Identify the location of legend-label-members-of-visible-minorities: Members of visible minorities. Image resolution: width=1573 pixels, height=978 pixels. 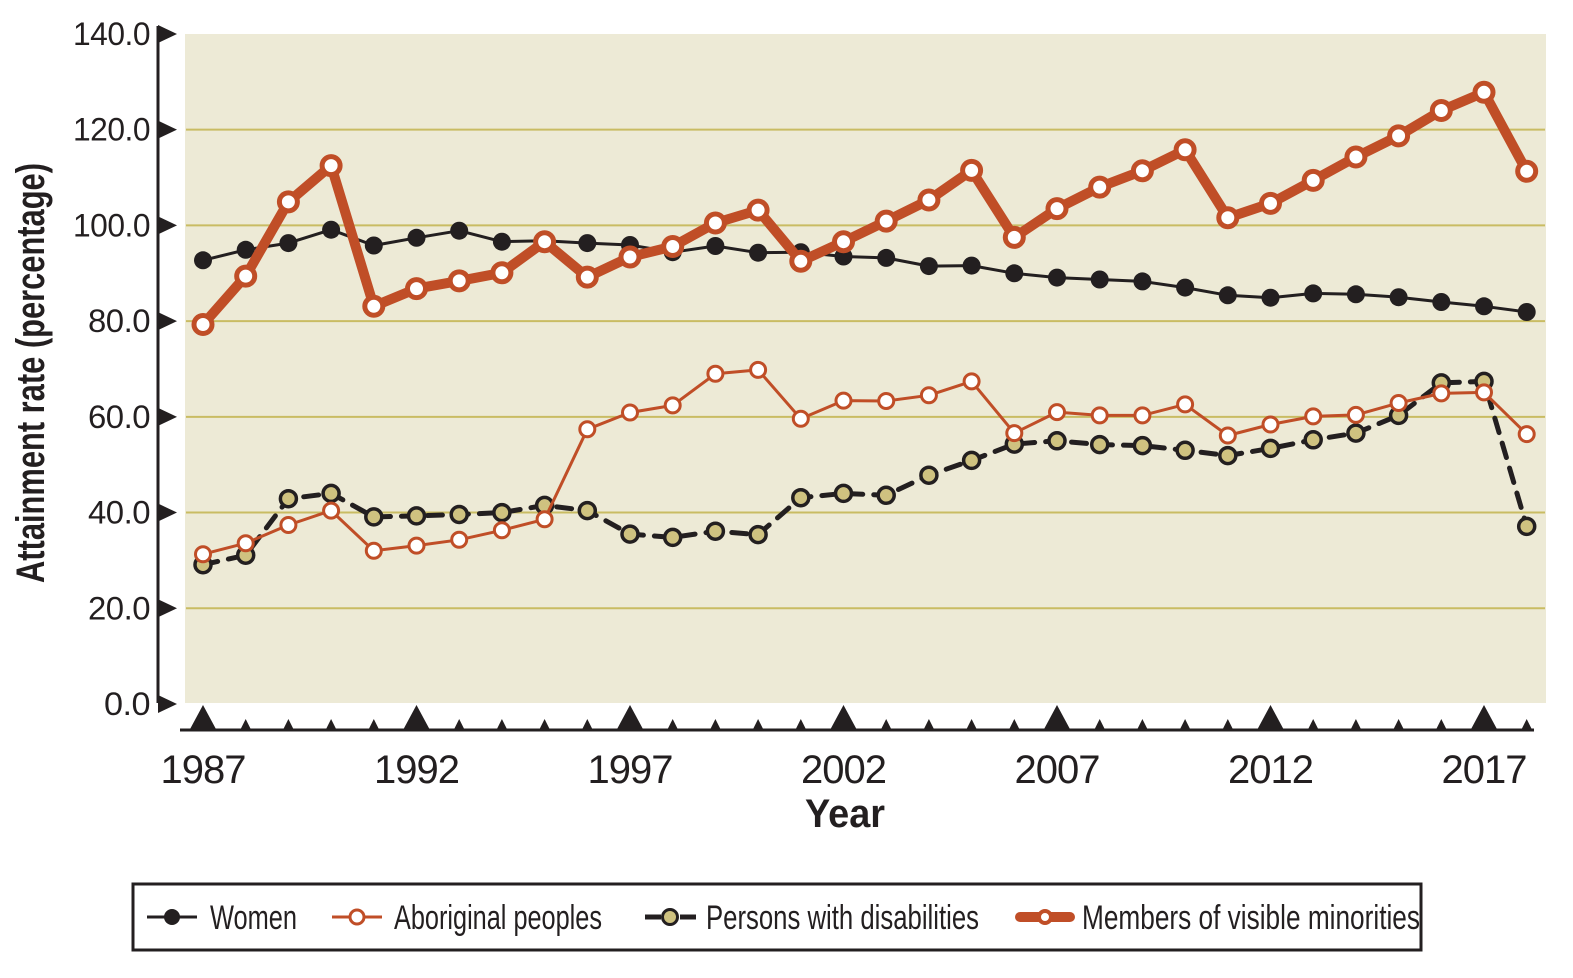
(1251, 918).